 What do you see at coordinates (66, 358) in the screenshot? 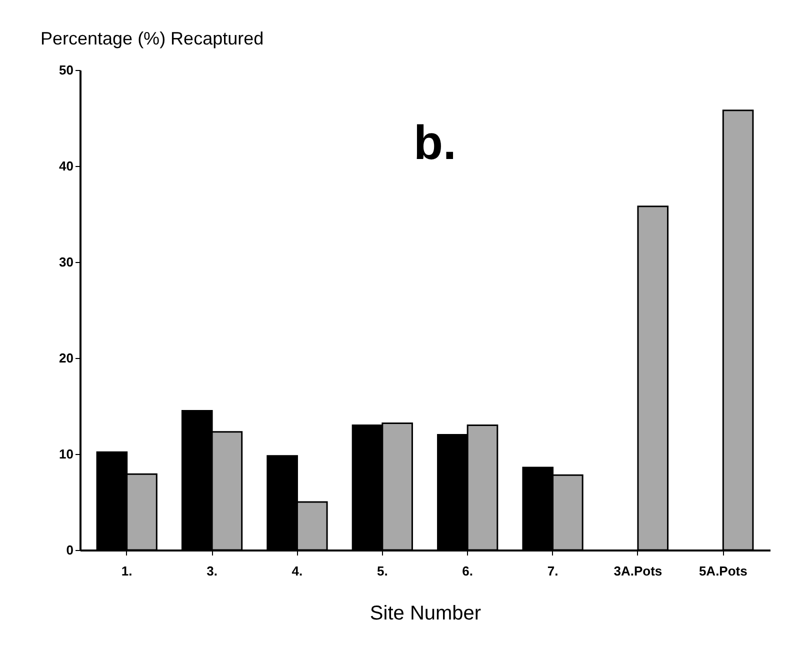
I see `y-tick-label: 20` at bounding box center [66, 358].